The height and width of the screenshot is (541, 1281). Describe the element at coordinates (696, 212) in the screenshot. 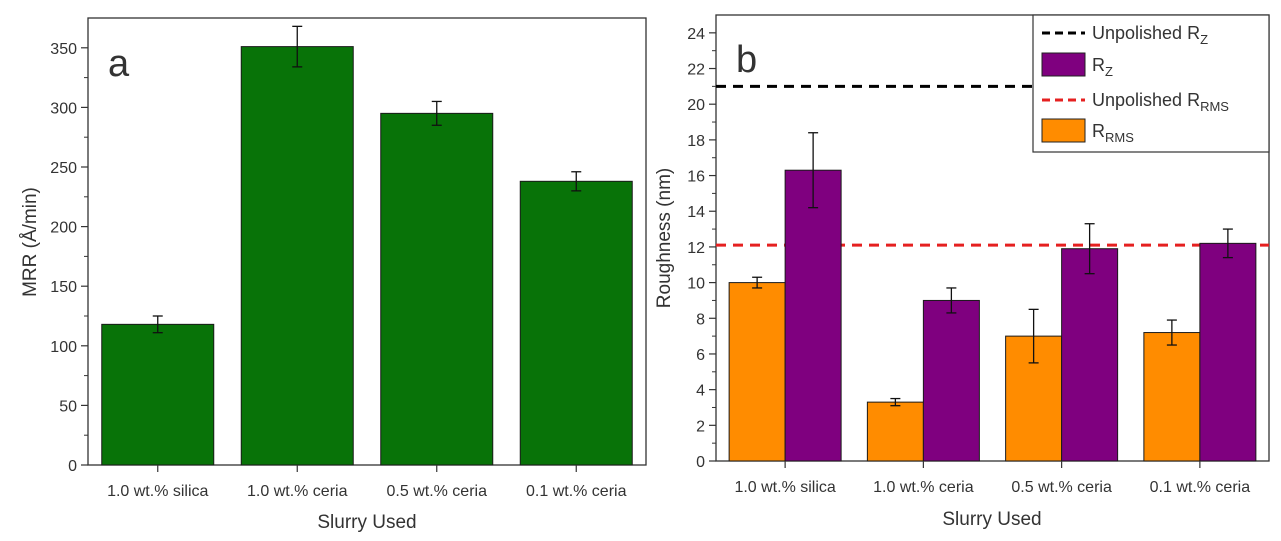

I see `y-tick-label: 14` at that location.